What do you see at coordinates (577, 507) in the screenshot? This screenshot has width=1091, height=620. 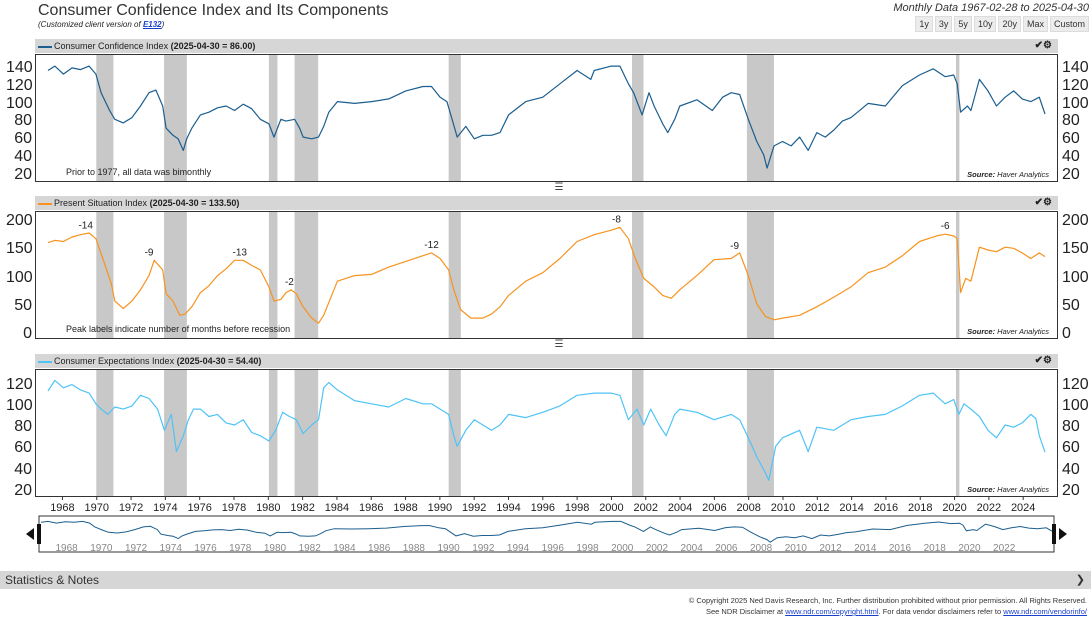 I see `x-tick-label: 1998` at bounding box center [577, 507].